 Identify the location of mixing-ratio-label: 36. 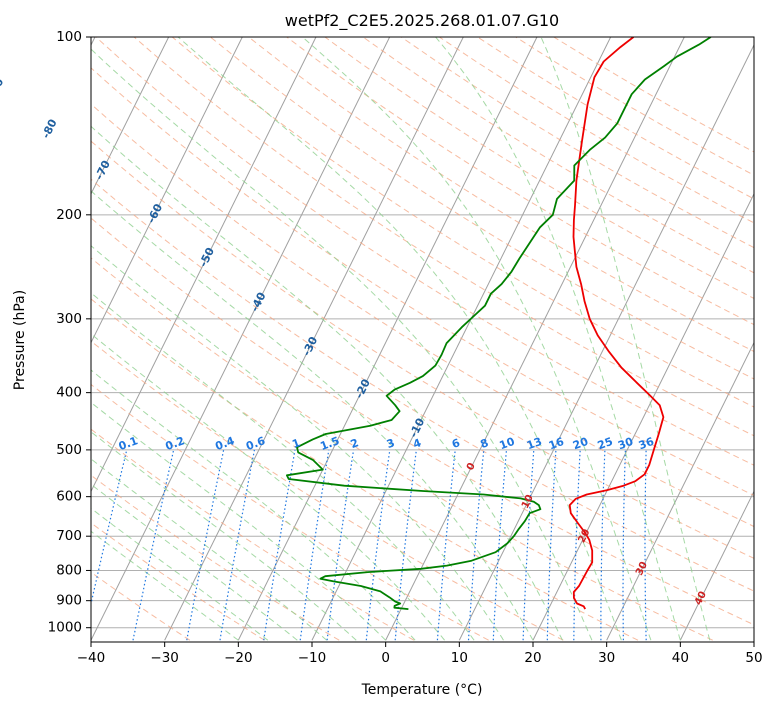
(646, 444).